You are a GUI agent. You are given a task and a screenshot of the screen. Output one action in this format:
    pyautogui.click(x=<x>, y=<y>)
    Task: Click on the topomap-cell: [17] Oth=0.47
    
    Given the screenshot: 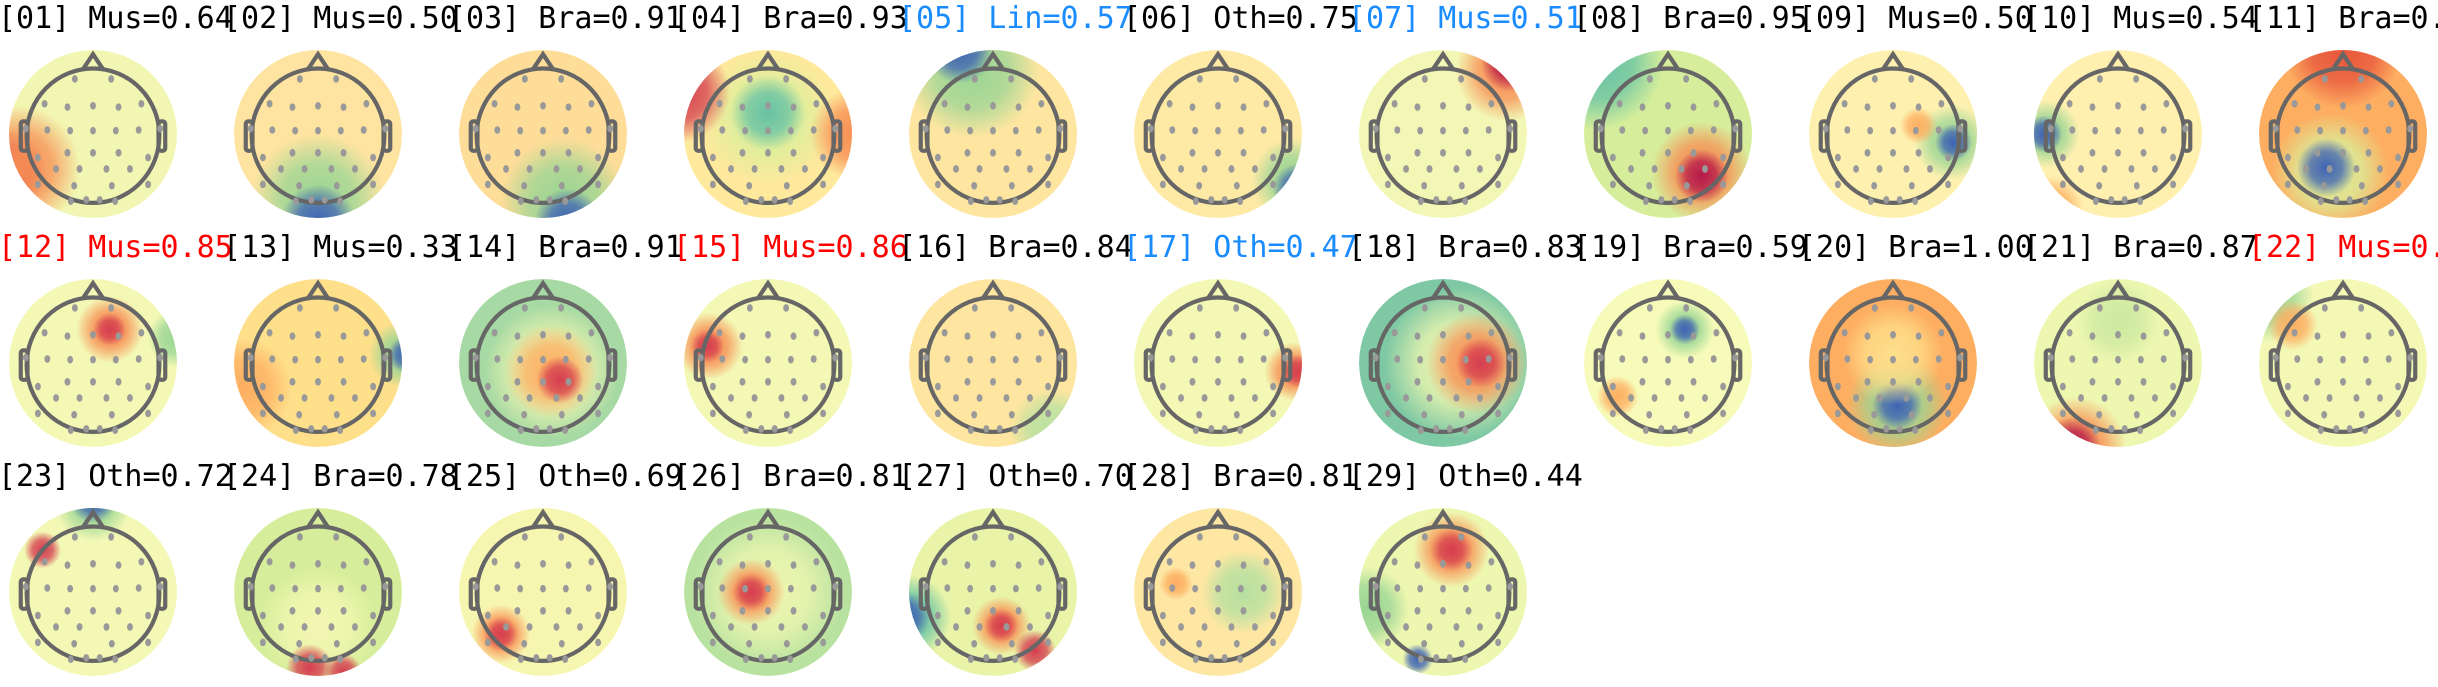 What is the action you would take?
    pyautogui.click(x=1240, y=343)
    